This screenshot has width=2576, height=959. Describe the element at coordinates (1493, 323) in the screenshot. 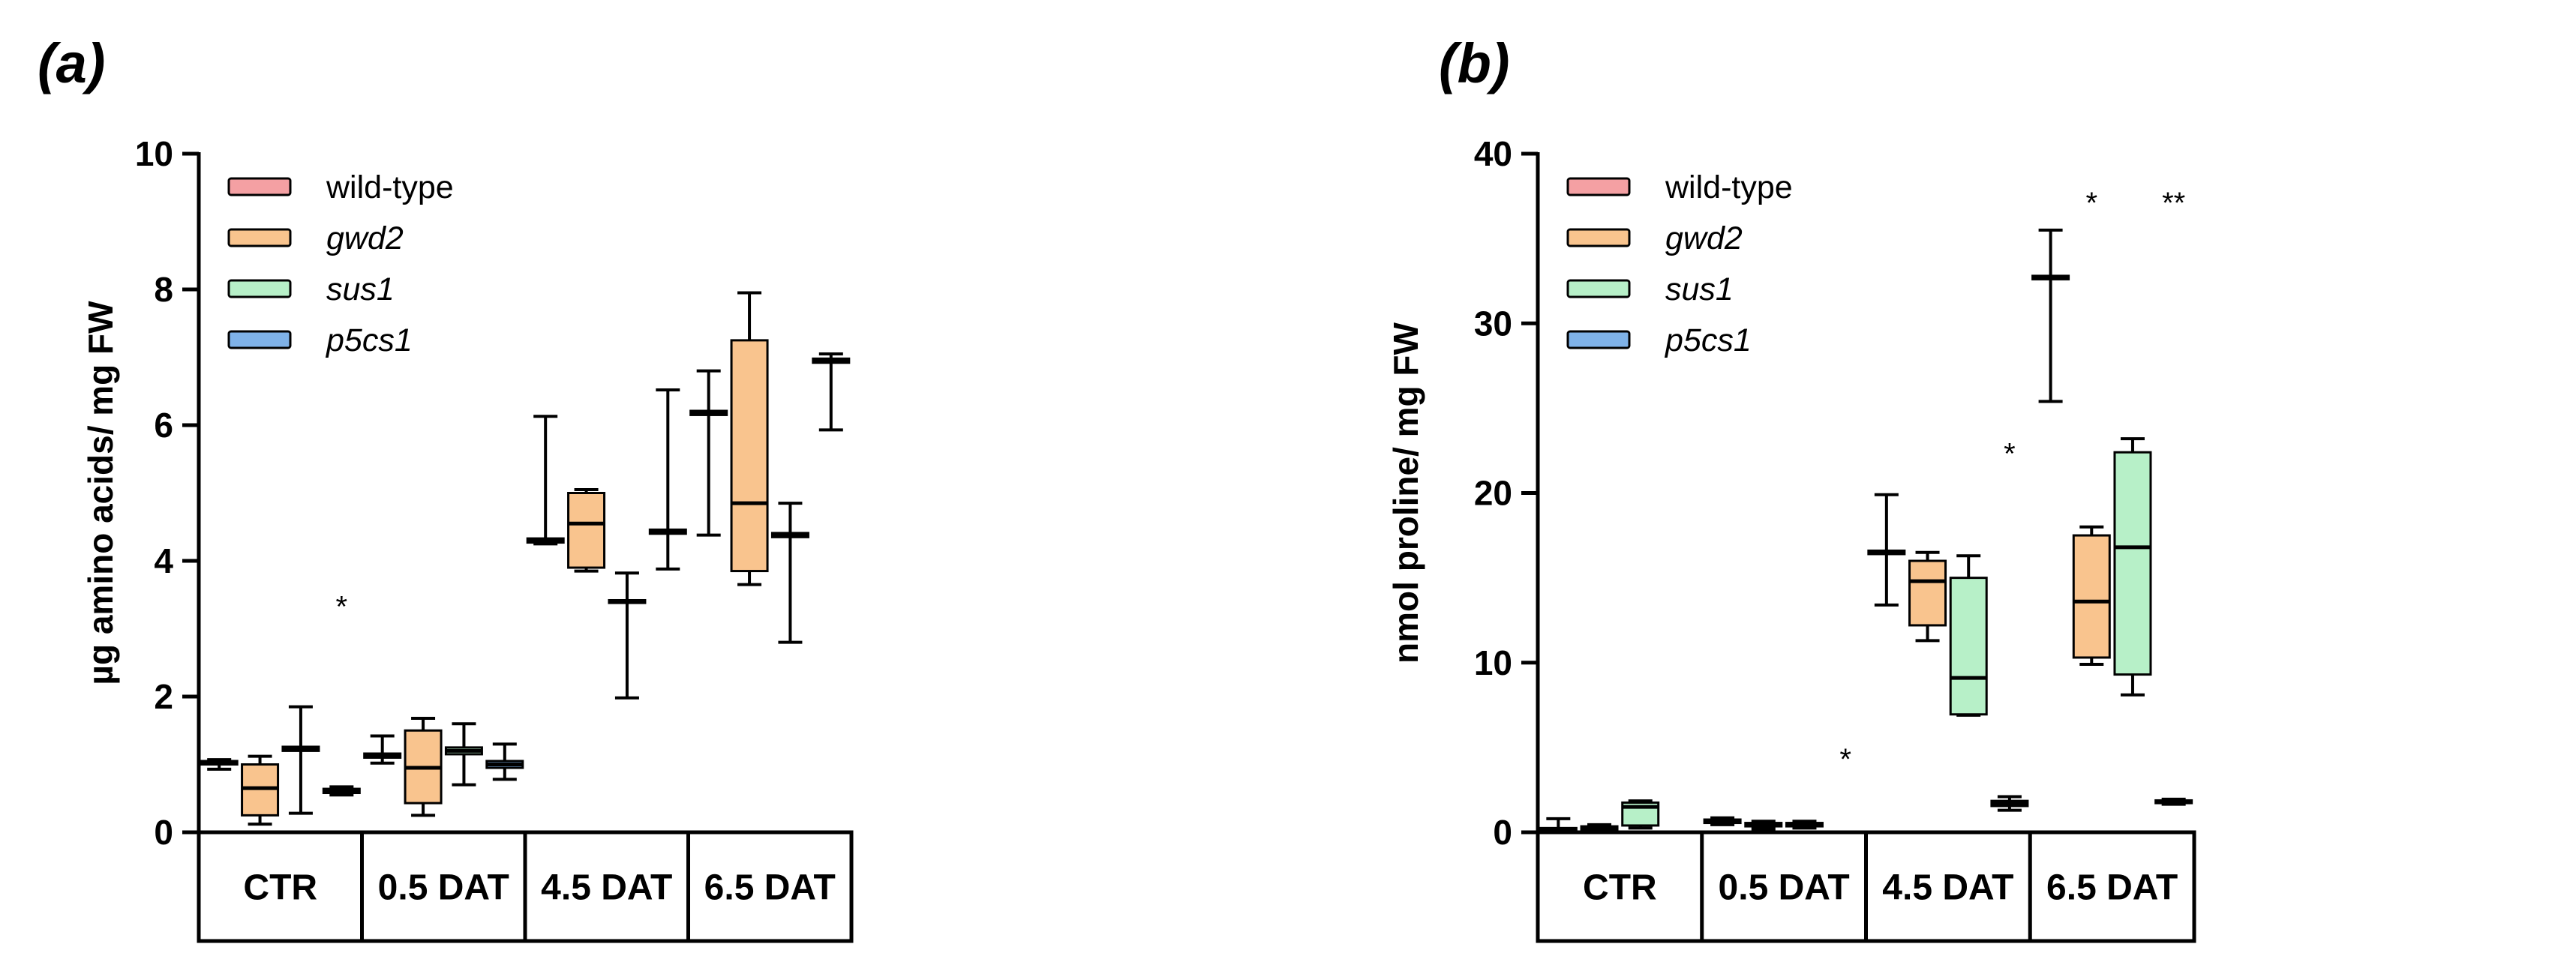

I see `y-tick-label: 30` at that location.